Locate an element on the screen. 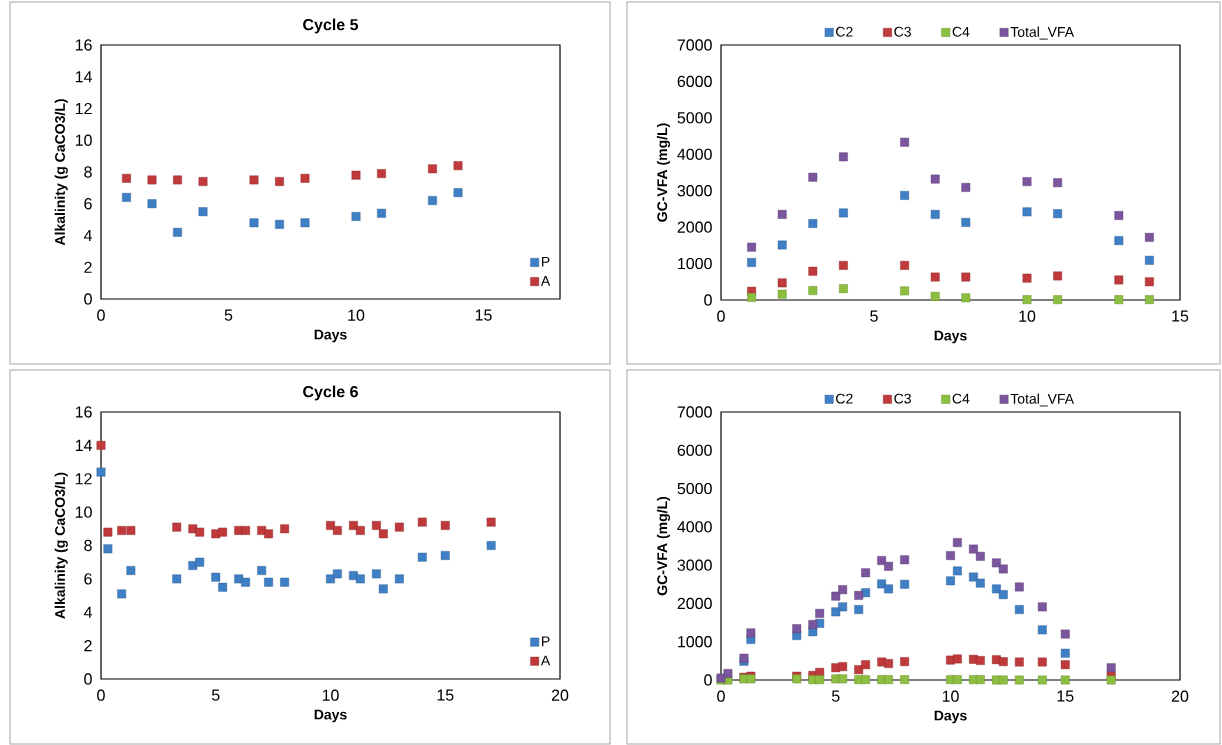 The width and height of the screenshot is (1222, 745). chart-title: Cycle 5 is located at coordinates (331, 26).